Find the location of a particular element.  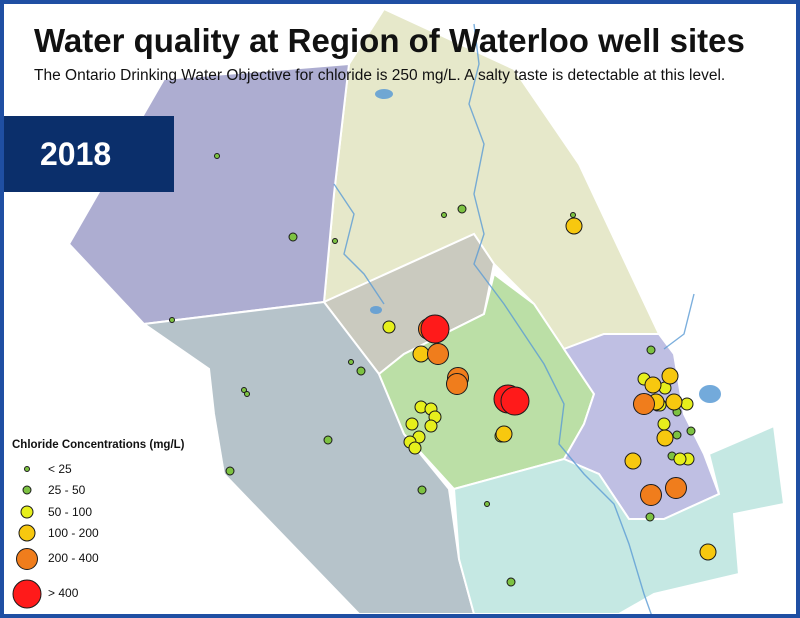

lake-north is located at coordinates (384, 94).